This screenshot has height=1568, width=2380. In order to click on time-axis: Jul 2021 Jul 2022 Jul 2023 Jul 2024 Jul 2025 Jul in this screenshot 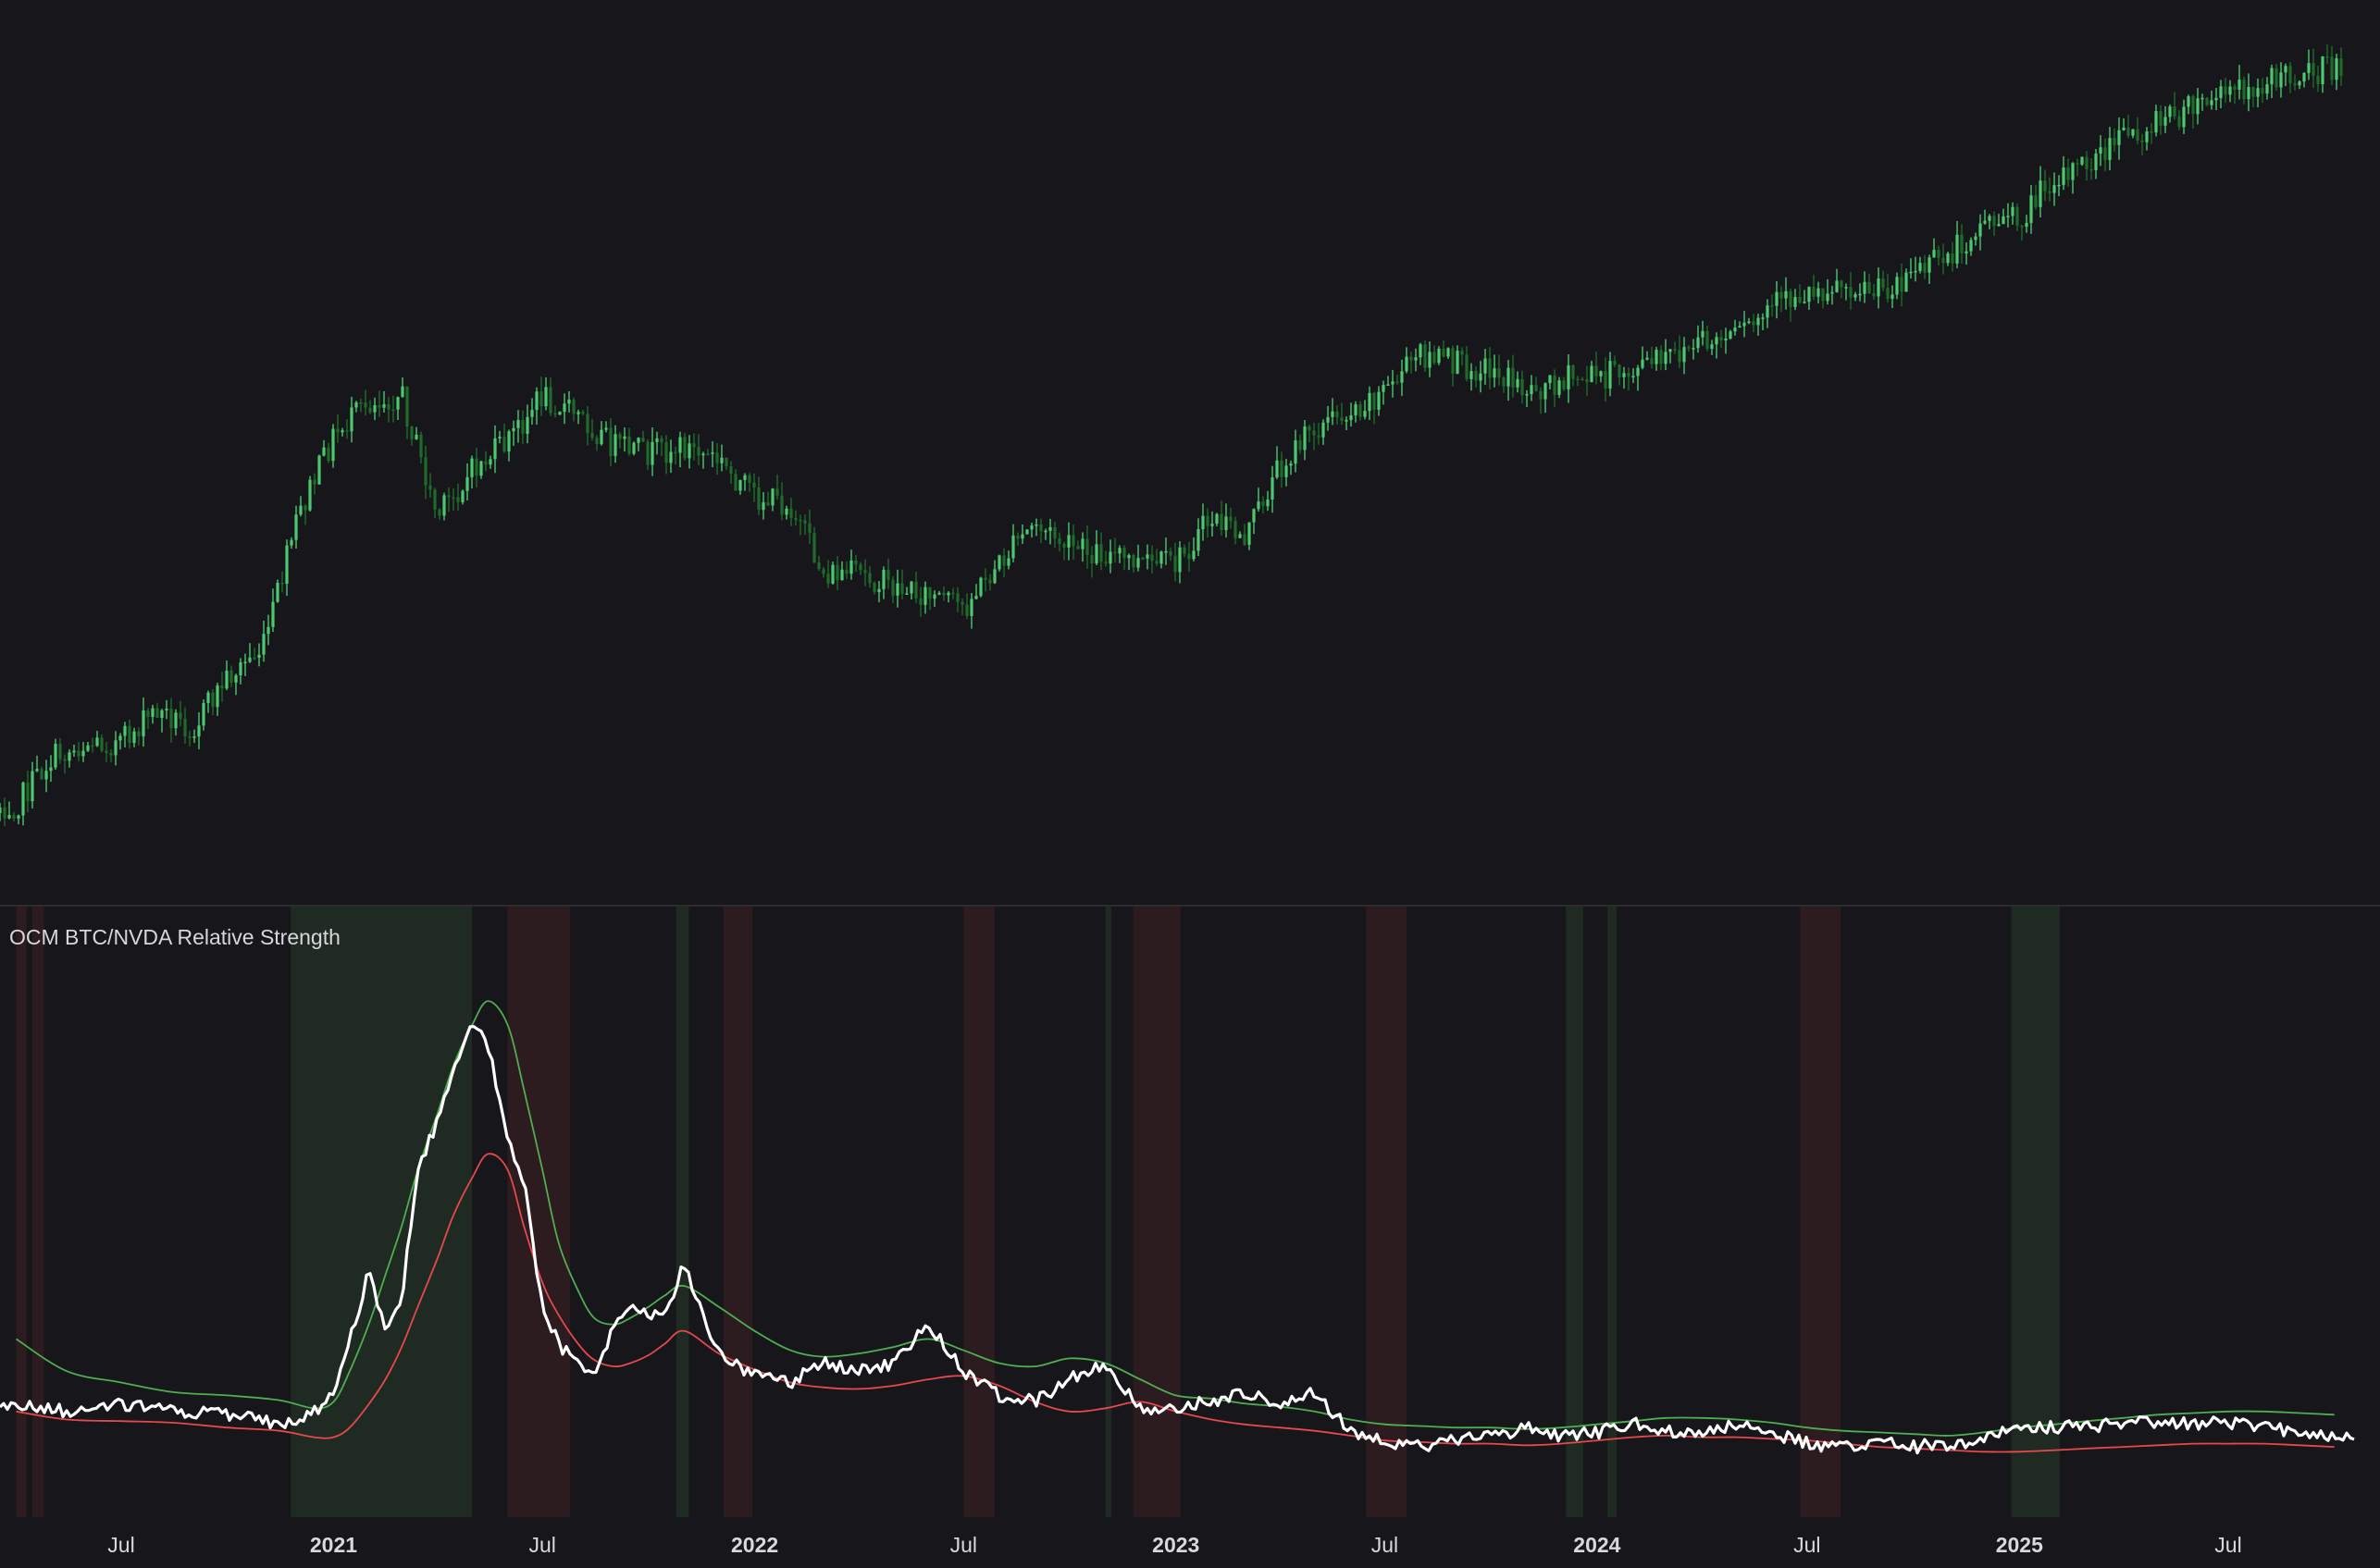, I will do `click(1174, 1545)`.